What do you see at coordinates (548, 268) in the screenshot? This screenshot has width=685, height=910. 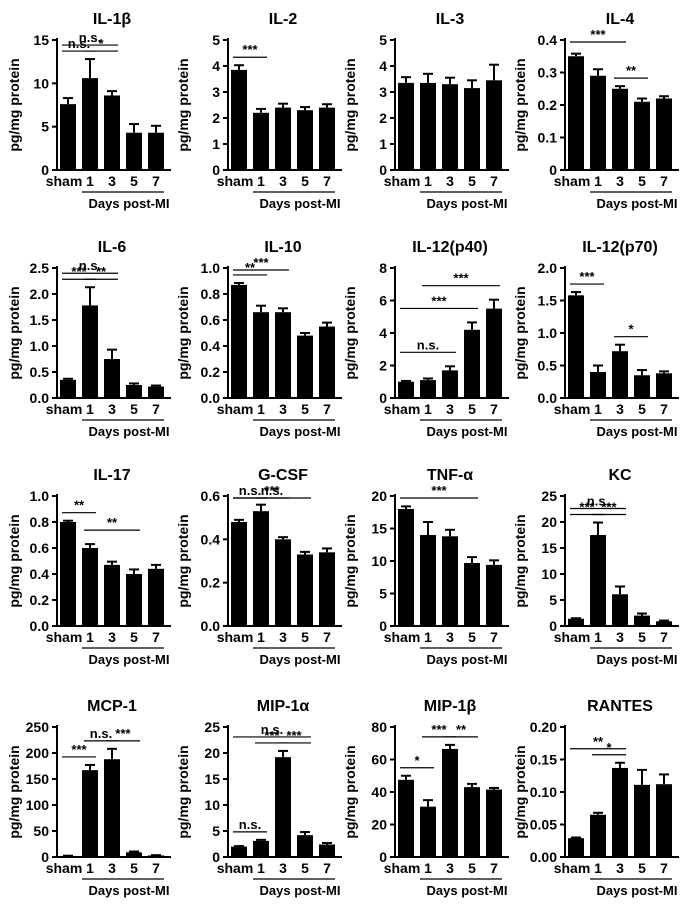 I see `y-tick-label: 2.0` at bounding box center [548, 268].